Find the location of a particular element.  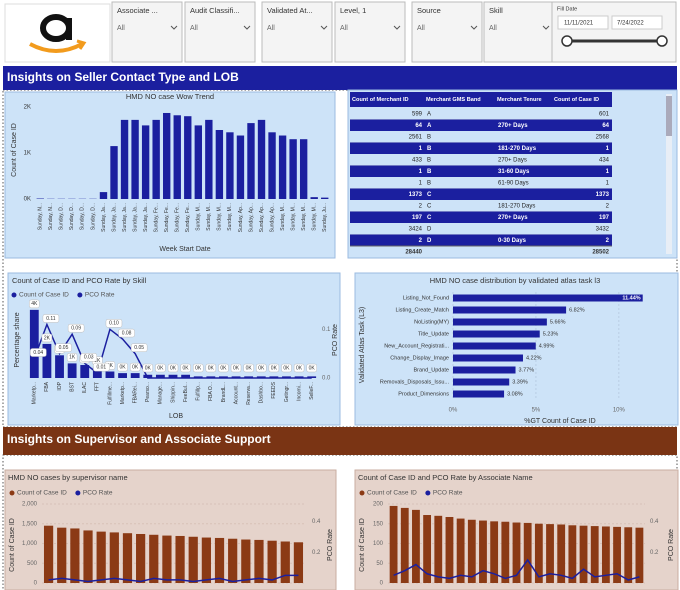

date-start: 11/11/2021 is located at coordinates (579, 24).